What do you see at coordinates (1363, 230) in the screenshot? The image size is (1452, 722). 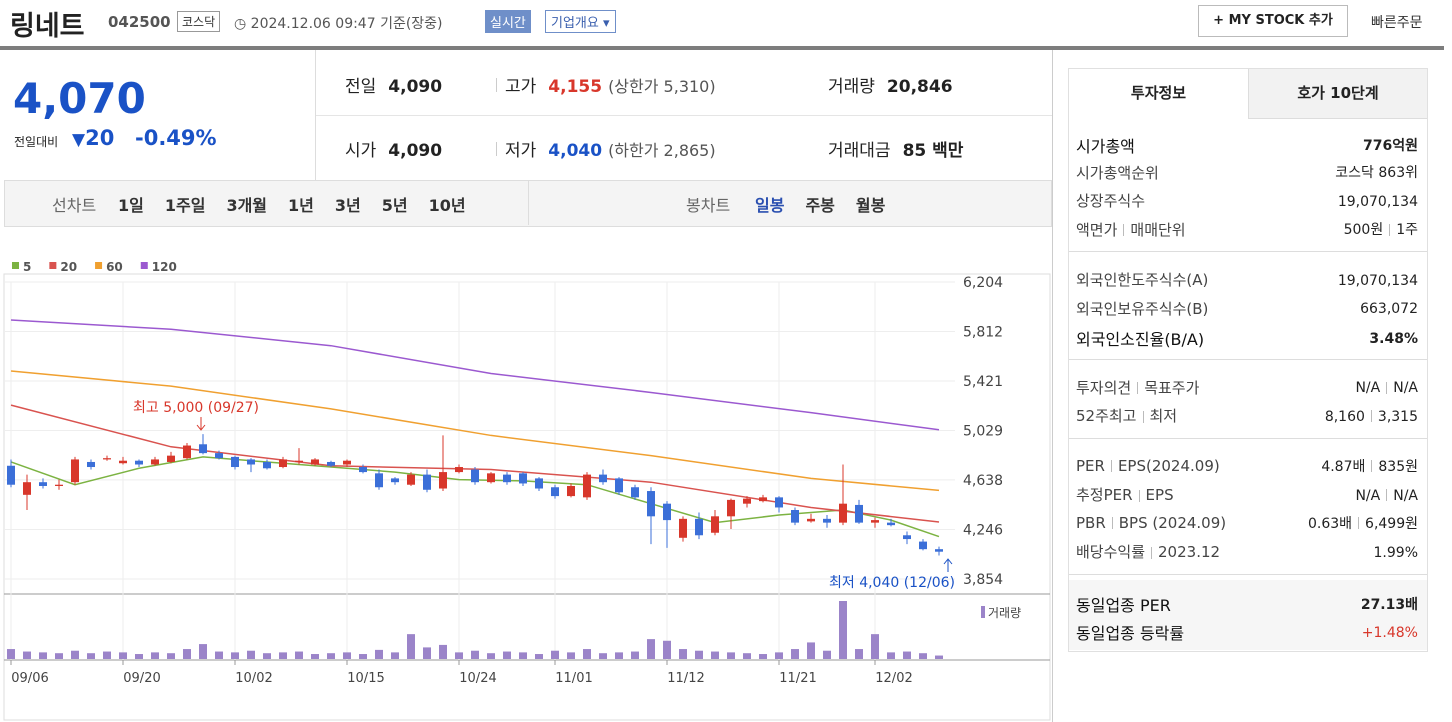 I see `value-text: 500원` at bounding box center [1363, 230].